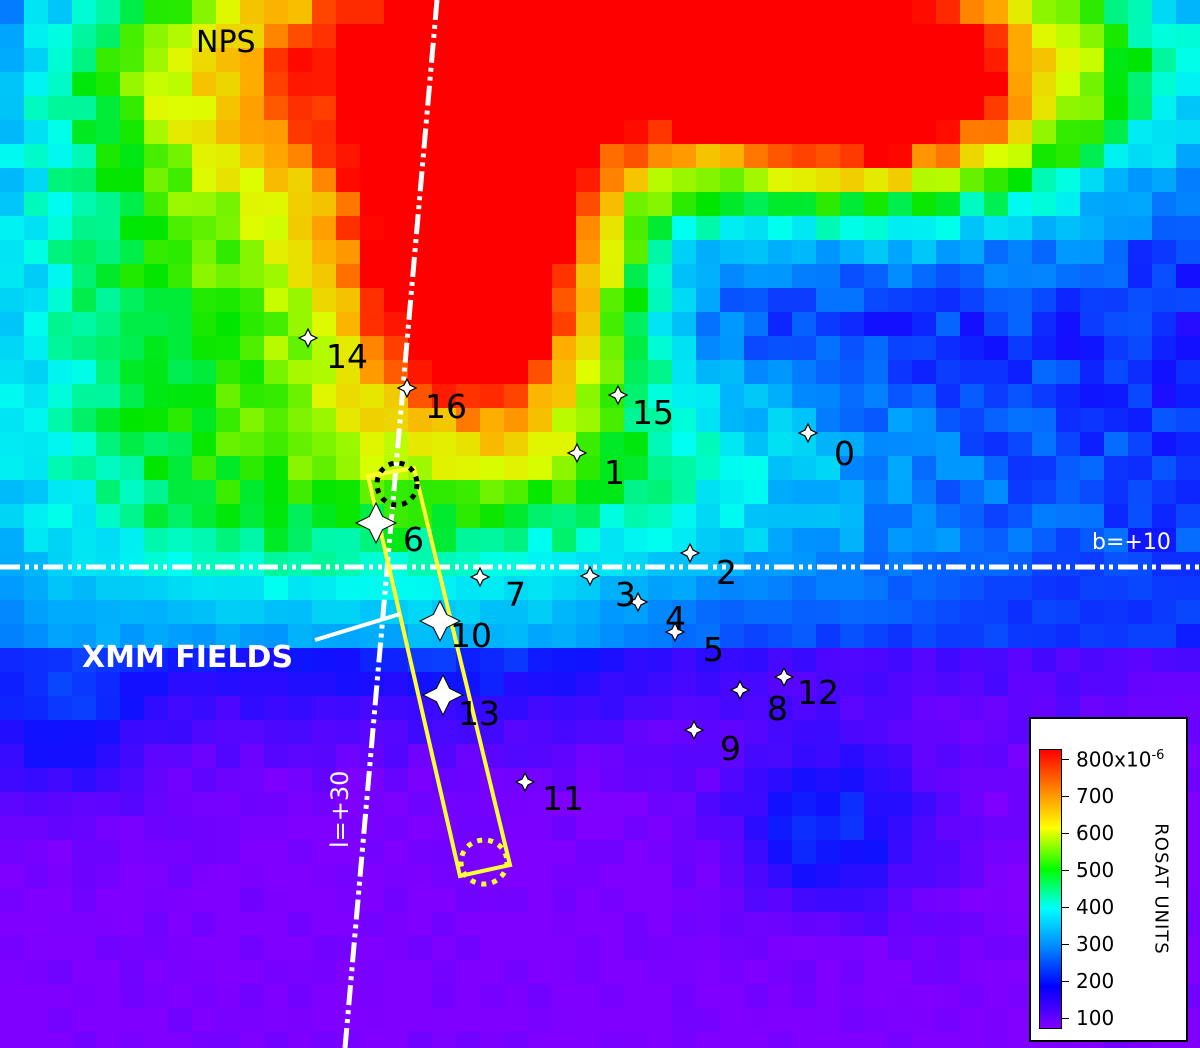 This screenshot has width=1200, height=1048. Describe the element at coordinates (777, 708) in the screenshot. I see `field-label-8: 8` at that location.